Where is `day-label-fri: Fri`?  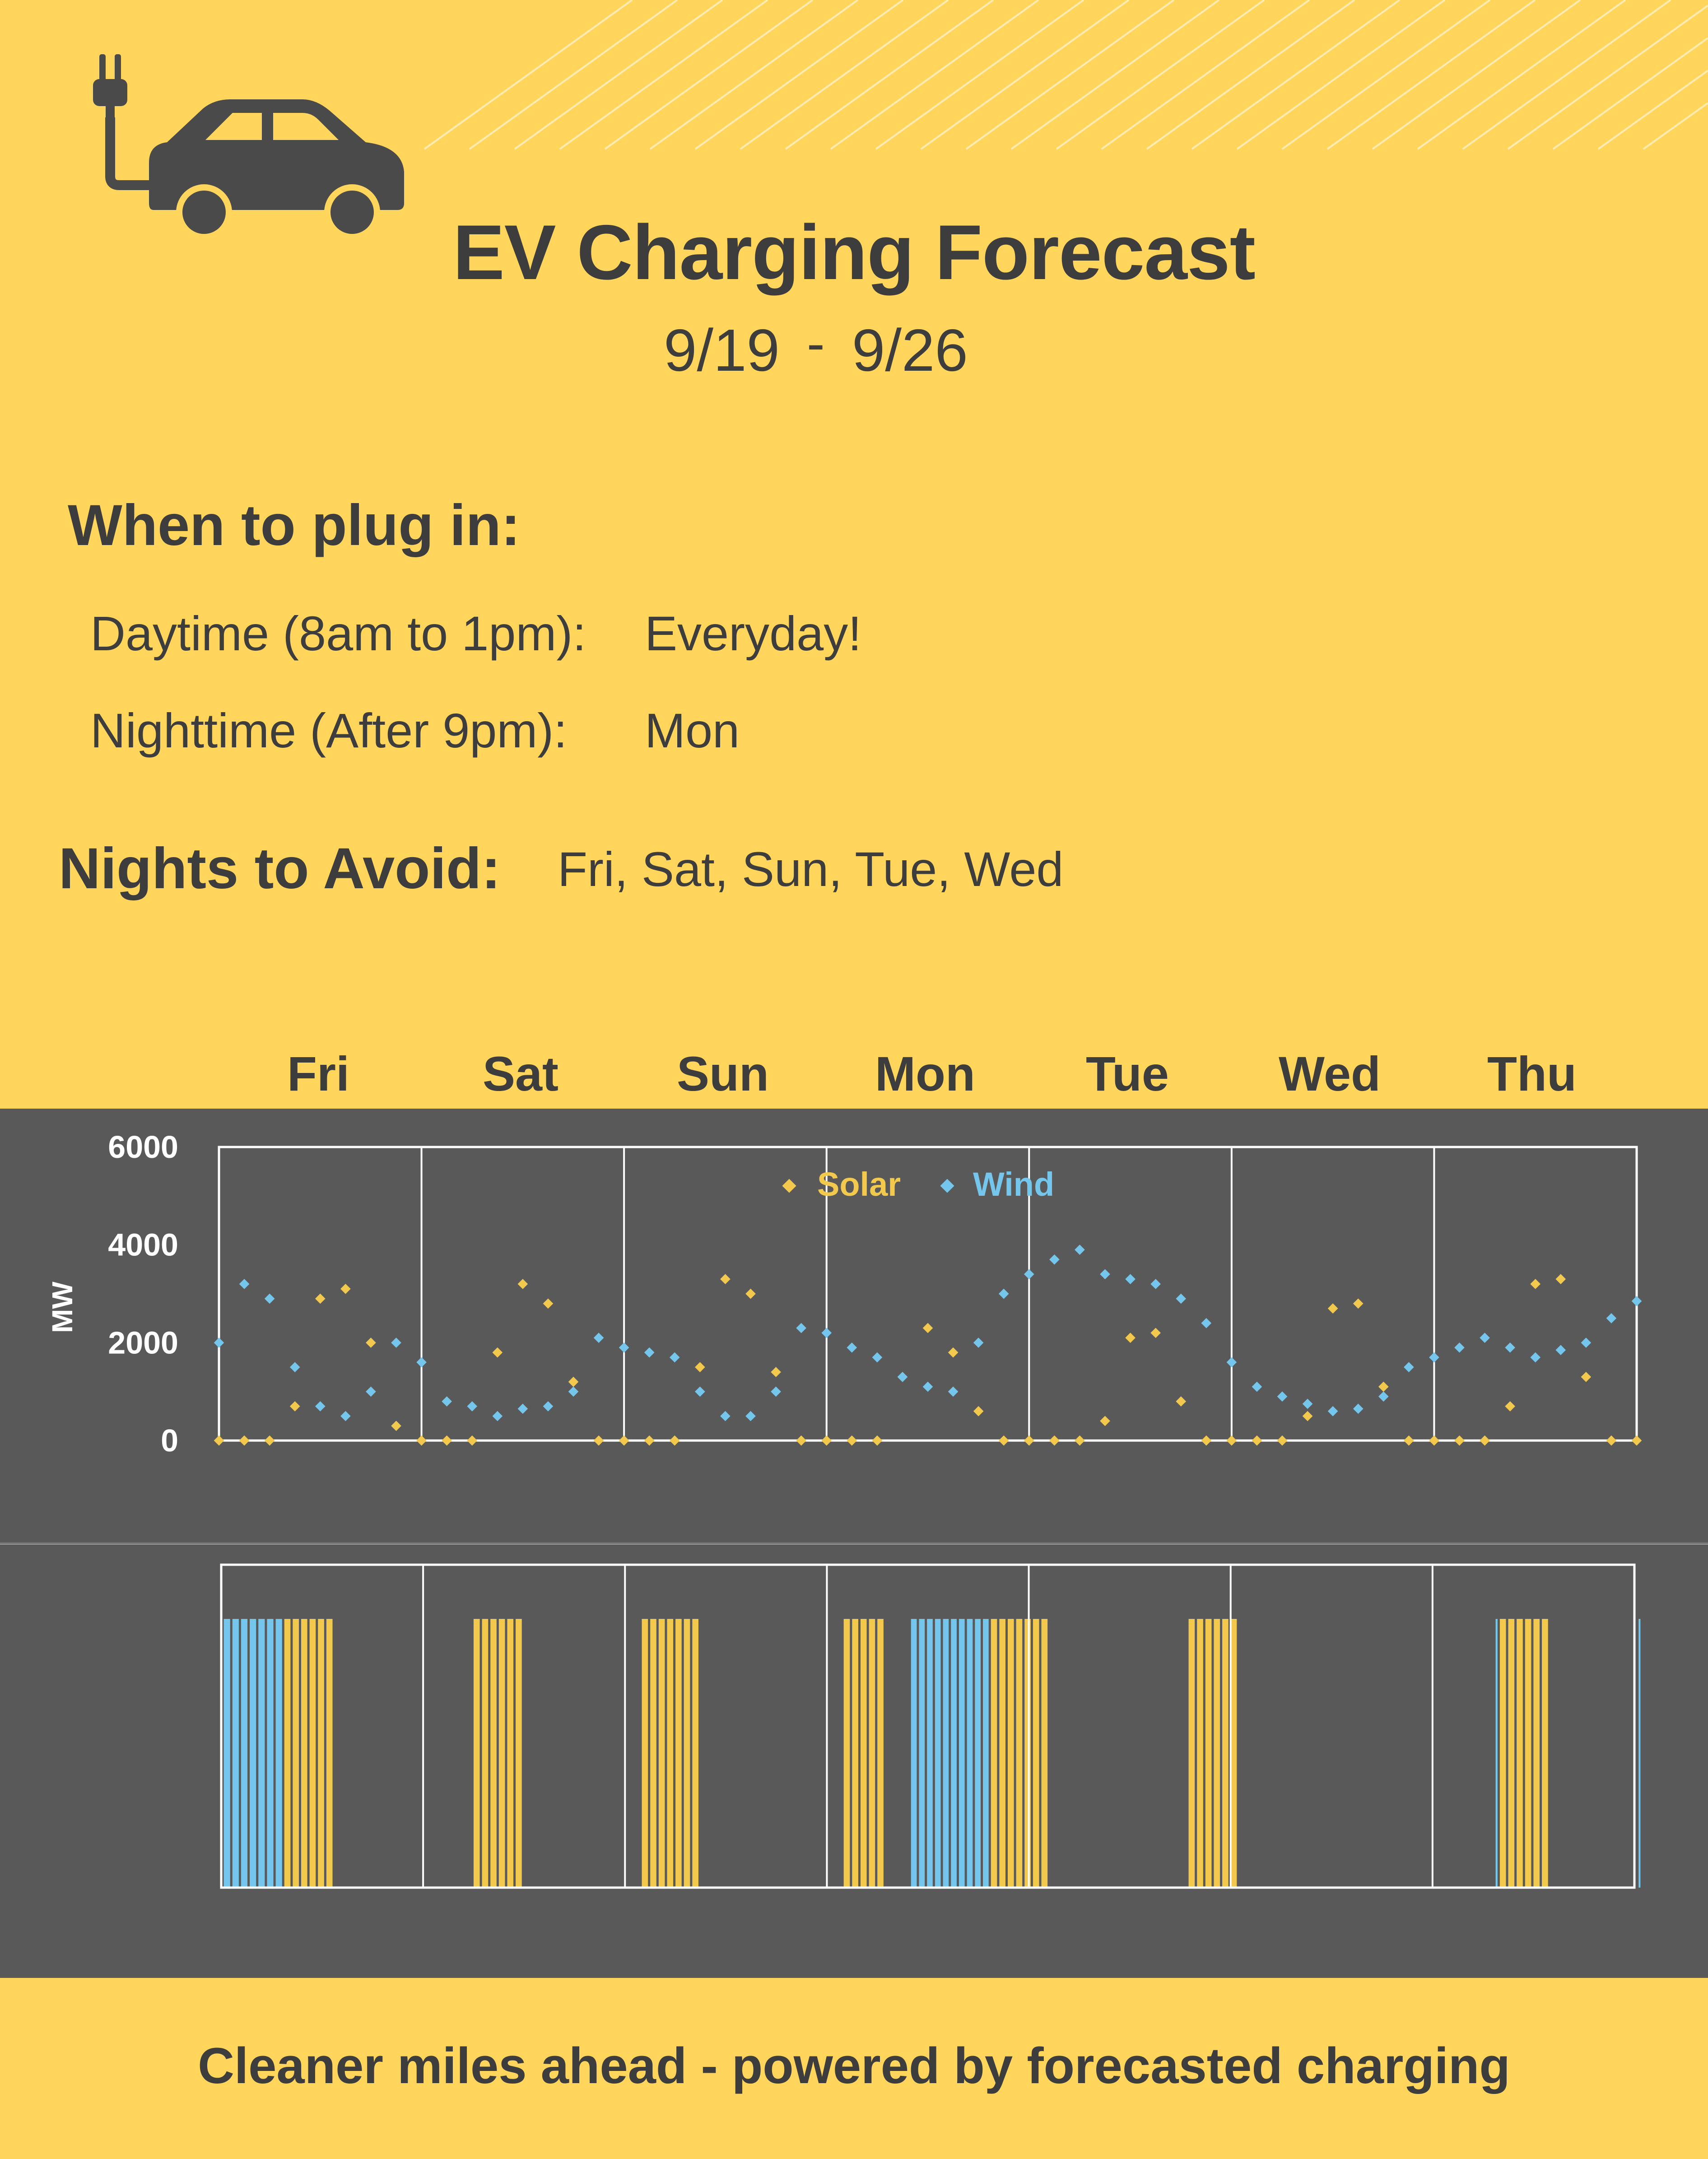 day-label-fri: Fri is located at coordinates (318, 1074).